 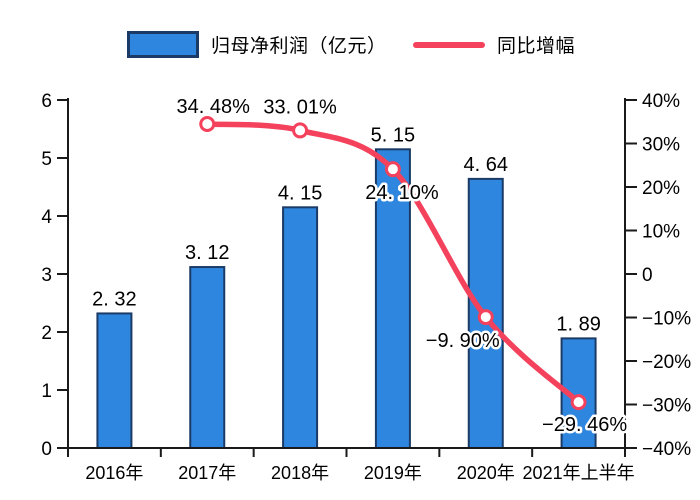 What do you see at coordinates (300, 107) in the screenshot?
I see `line-value-label: 33. 01%` at bounding box center [300, 107].